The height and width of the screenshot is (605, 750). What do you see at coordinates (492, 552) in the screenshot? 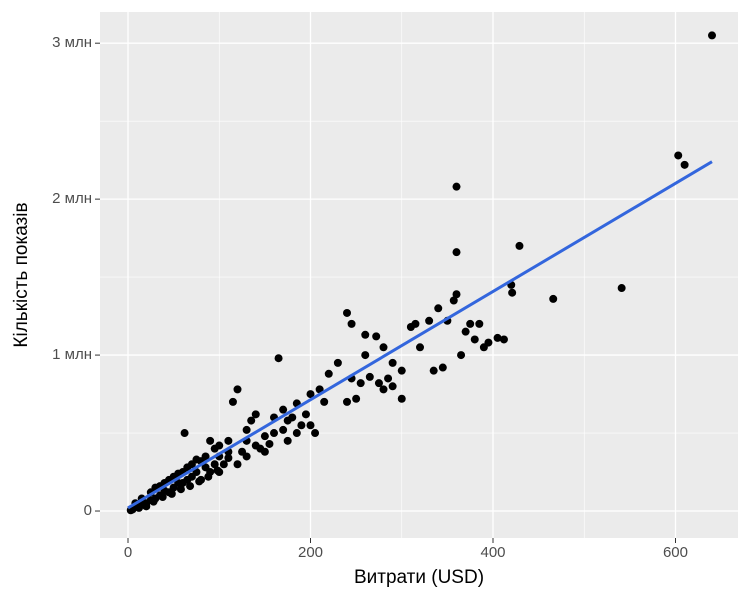
I see `x-tick-label: 400` at bounding box center [492, 552].